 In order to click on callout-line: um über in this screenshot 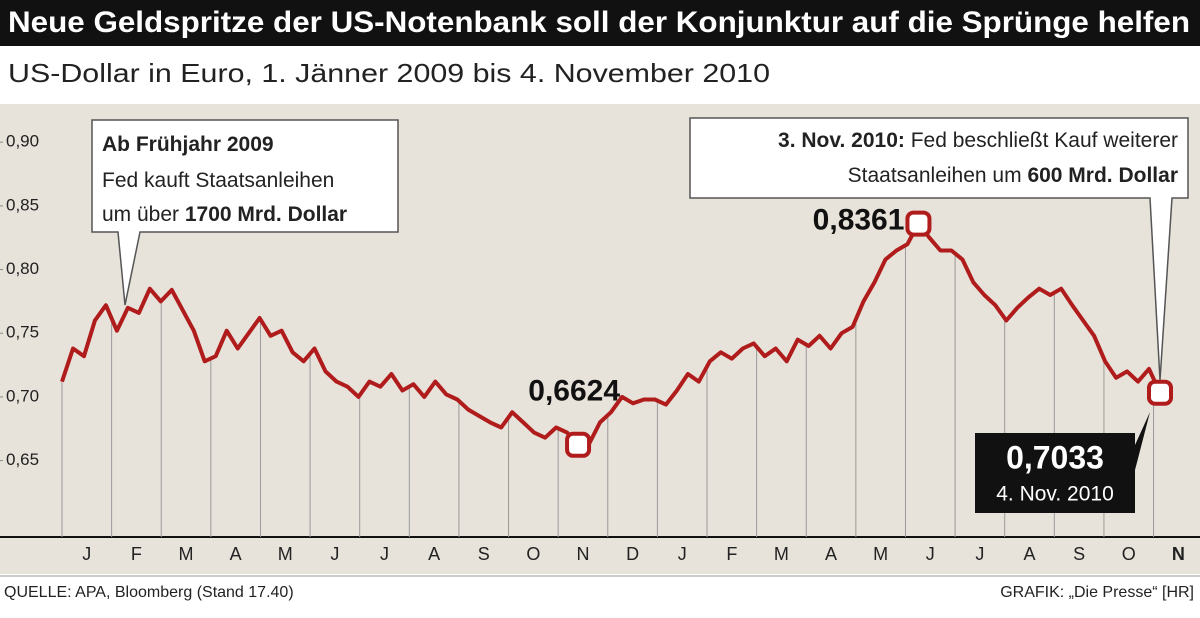, I will do `click(143, 214)`.